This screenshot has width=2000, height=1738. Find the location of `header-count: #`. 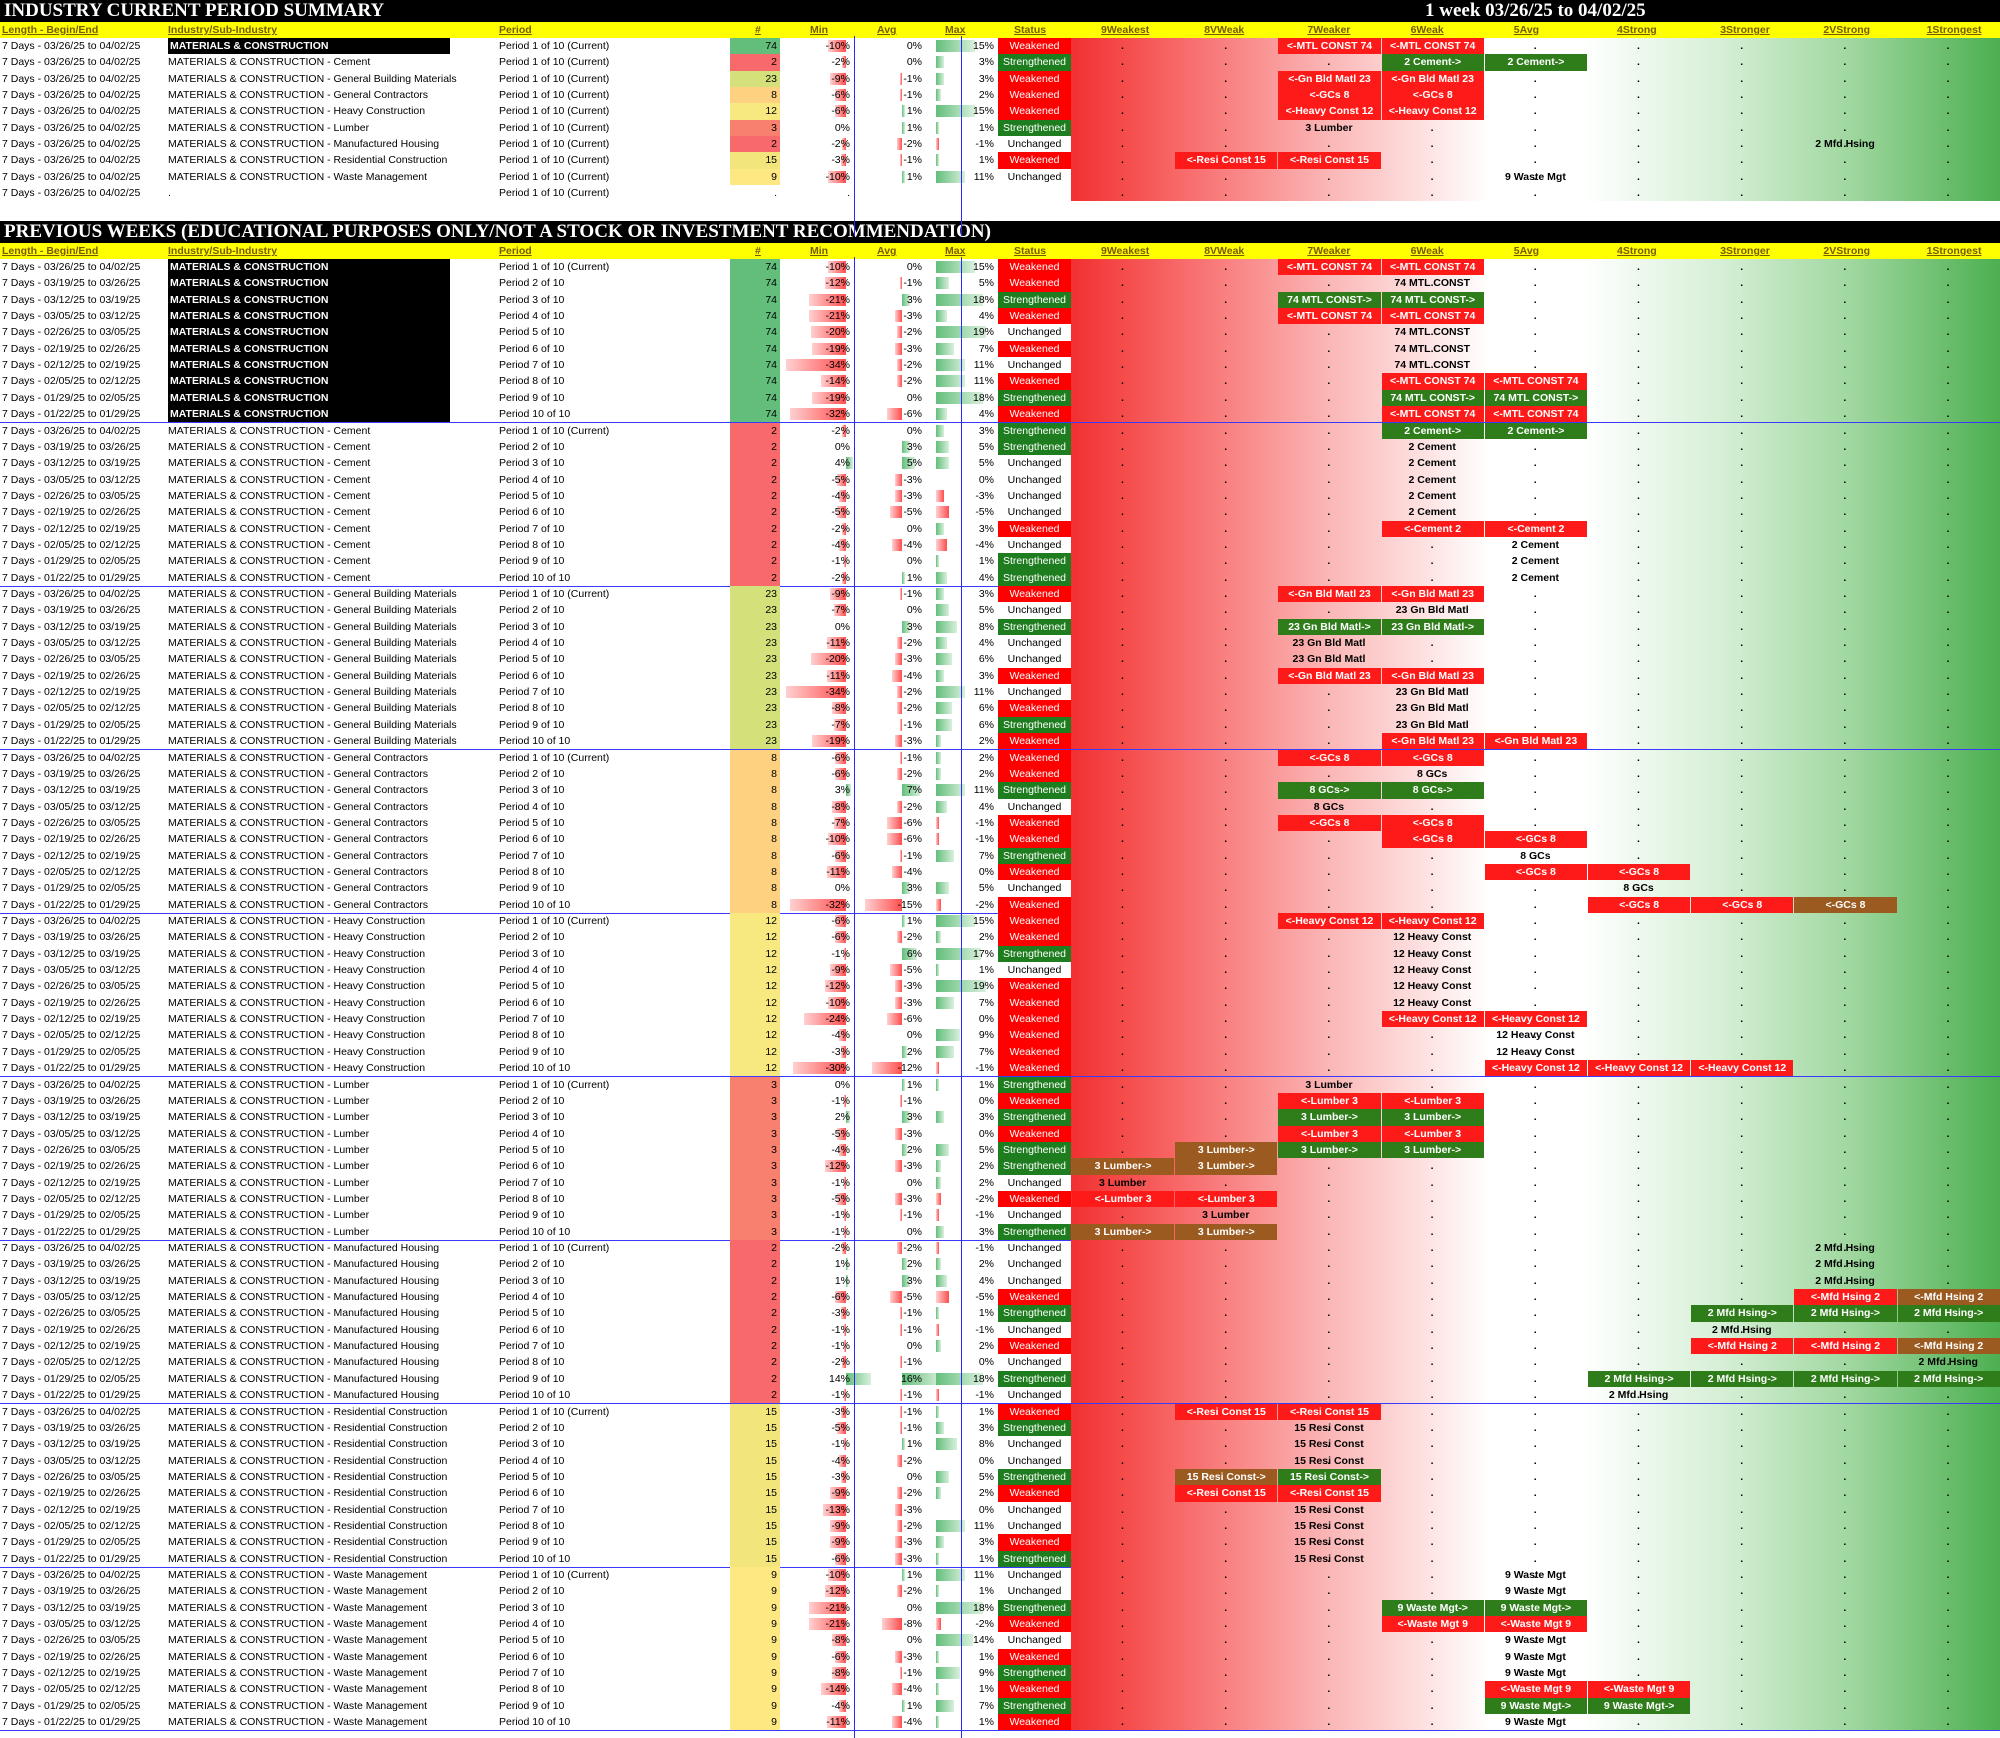

header-count: # is located at coordinates (758, 251).